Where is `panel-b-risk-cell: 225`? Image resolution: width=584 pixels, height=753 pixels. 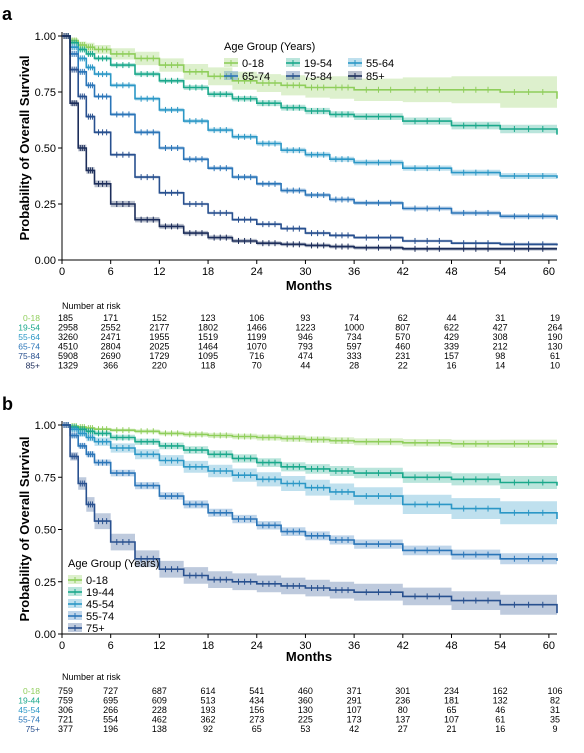 panel-b-risk-cell: 225 is located at coordinates (305, 720).